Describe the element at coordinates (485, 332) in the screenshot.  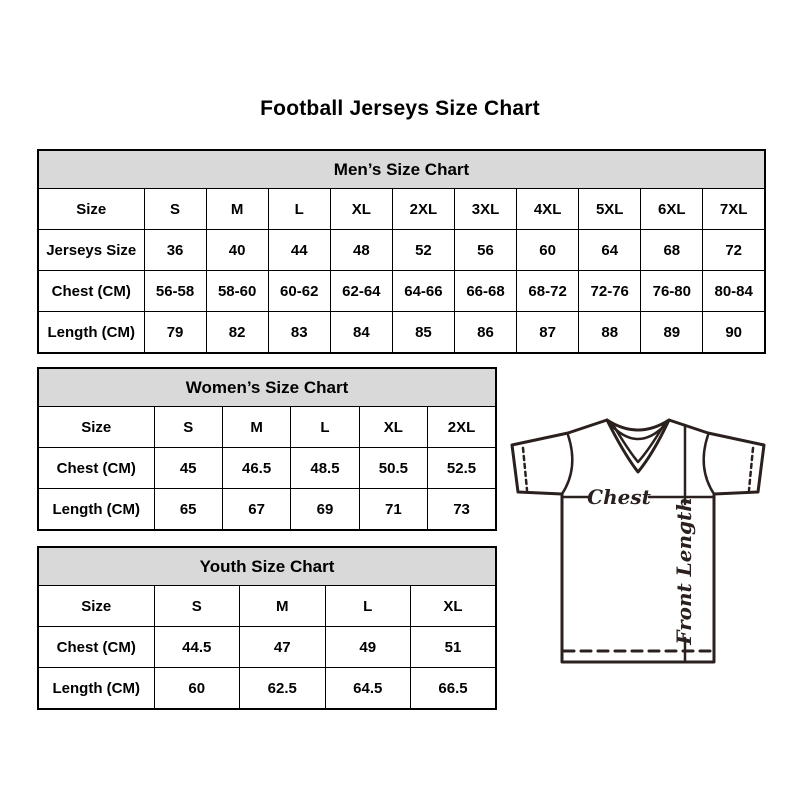
I see `value-cell: 86` at that location.